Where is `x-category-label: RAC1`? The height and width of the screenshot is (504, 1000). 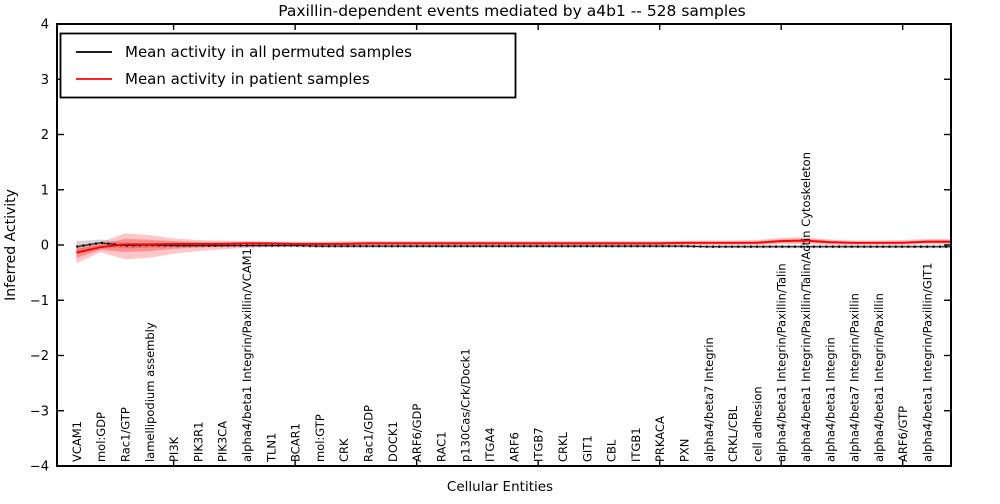 x-category-label: RAC1 is located at coordinates (441, 446).